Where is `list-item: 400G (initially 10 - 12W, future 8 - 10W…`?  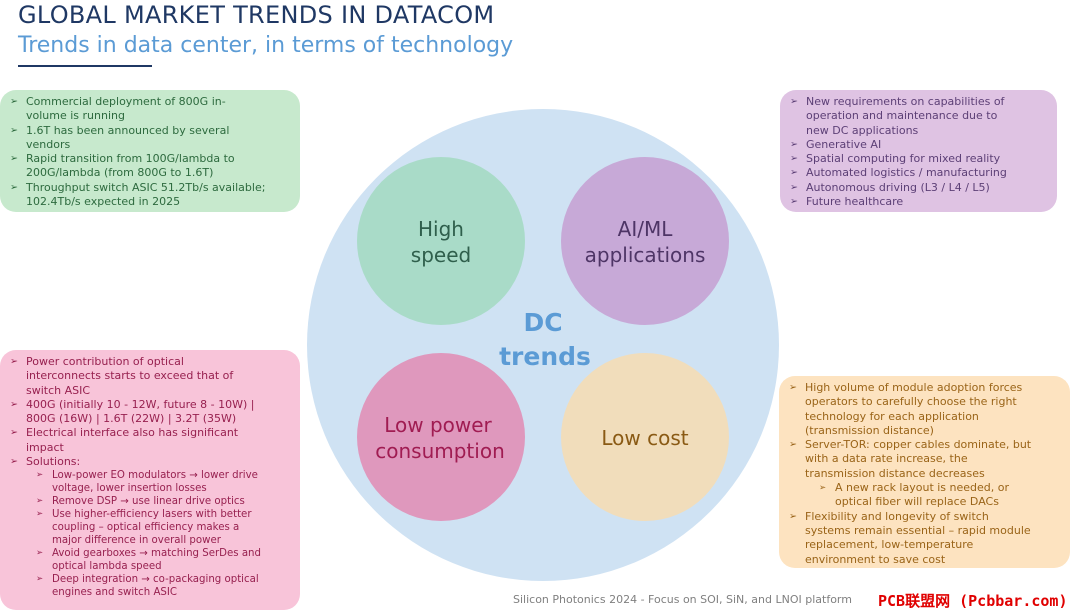
list-item: 400G (initially 10 - 12W, future 8 - 10W… is located at coordinates (150, 412).